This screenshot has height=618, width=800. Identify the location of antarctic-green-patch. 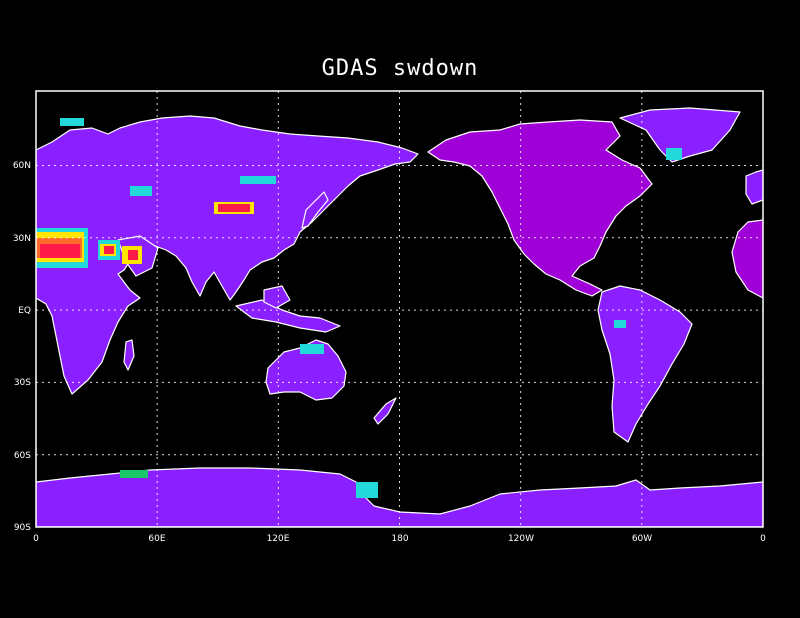
(134, 474).